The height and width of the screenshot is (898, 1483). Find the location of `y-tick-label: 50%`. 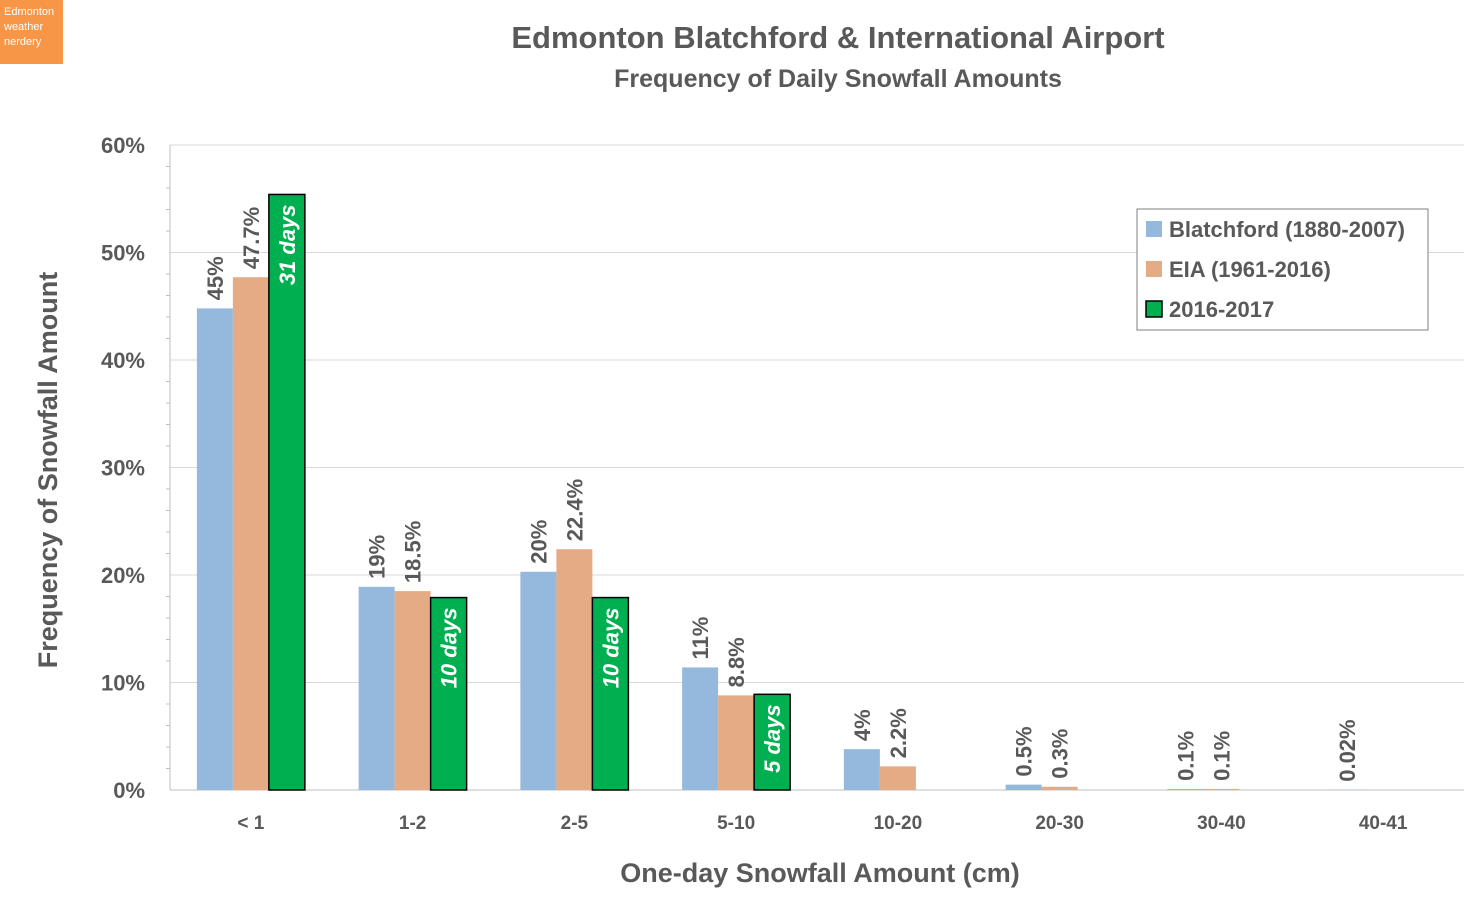

y-tick-label: 50% is located at coordinates (123, 253).